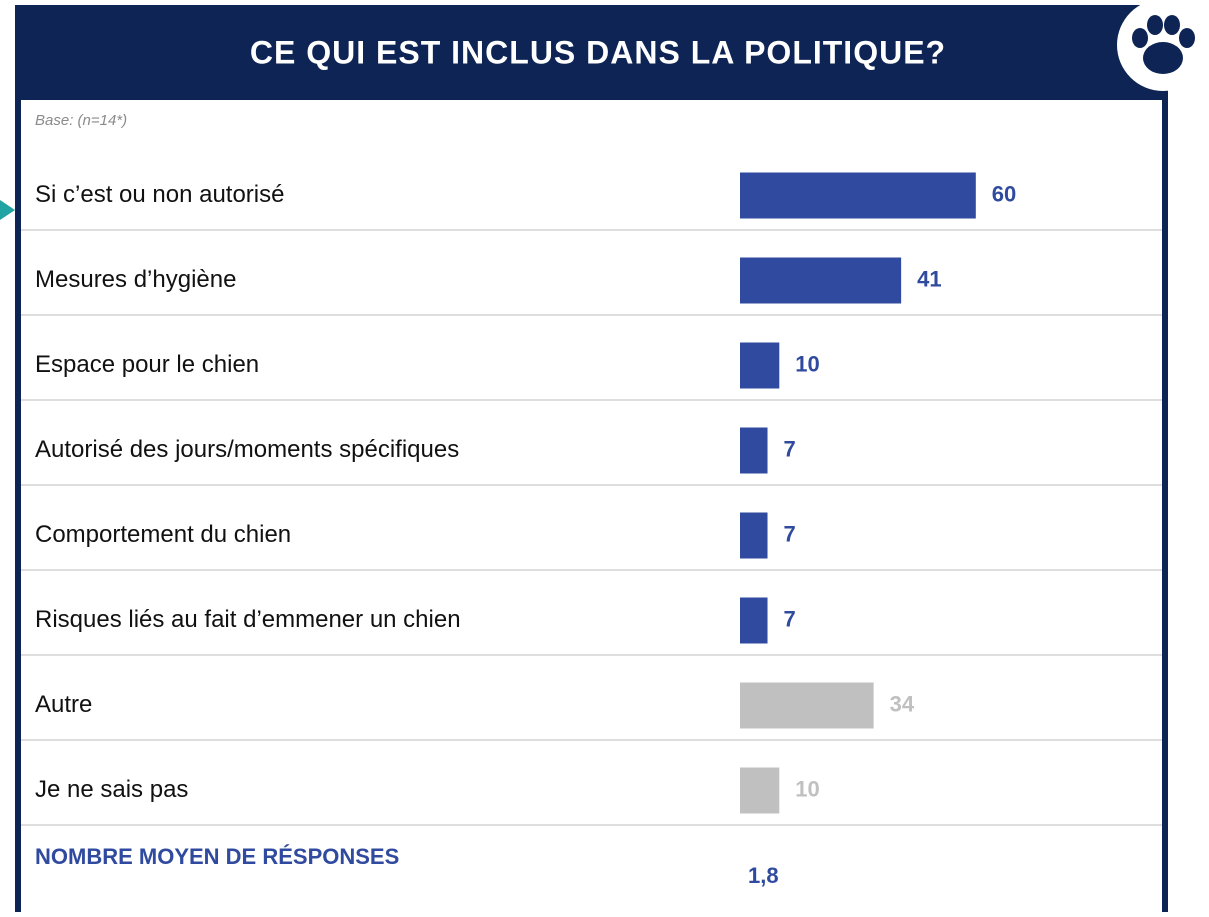 The height and width of the screenshot is (917, 1209). I want to click on value-label: 34, so click(902, 703).